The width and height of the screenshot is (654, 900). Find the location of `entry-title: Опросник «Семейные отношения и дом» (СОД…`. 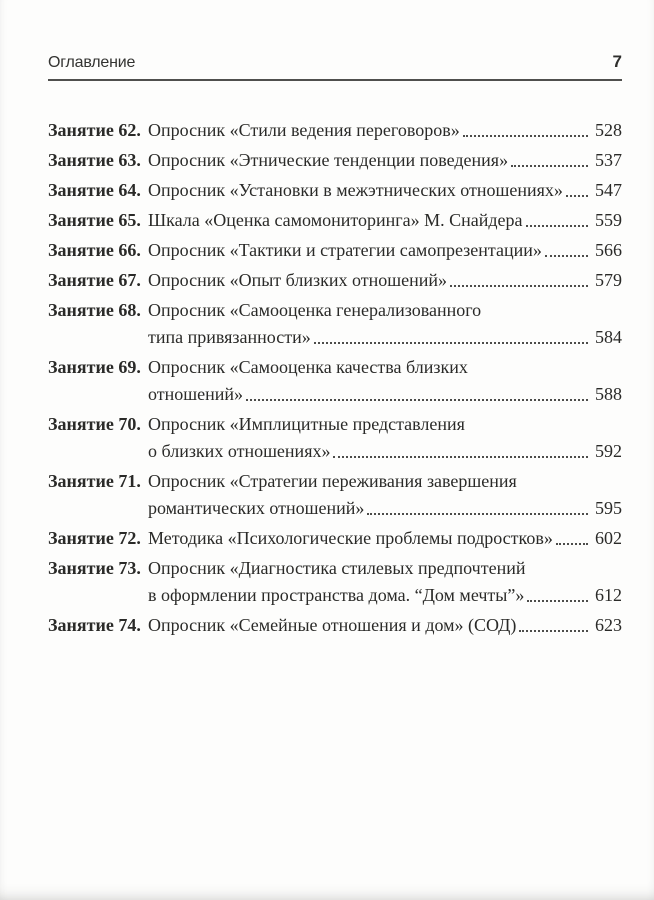

entry-title: Опросник «Семейные отношения и дом» (СОД… is located at coordinates (332, 625).